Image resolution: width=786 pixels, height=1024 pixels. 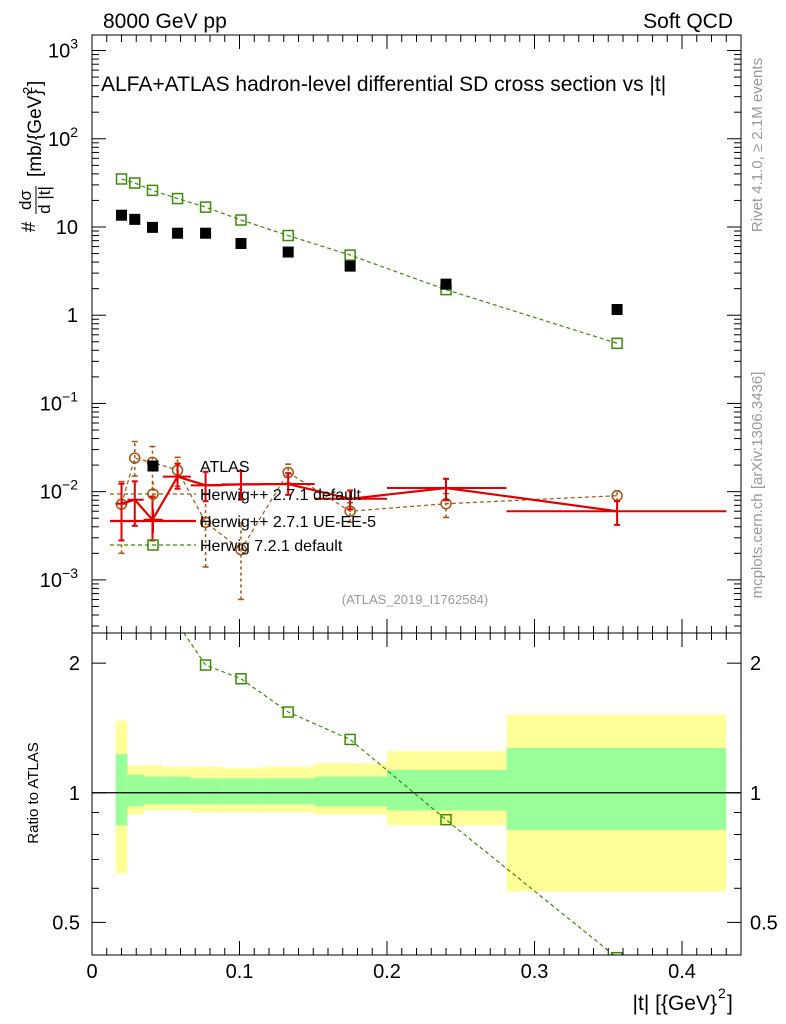 I want to click on series-line-herwig271-default, so click(x=369, y=504).